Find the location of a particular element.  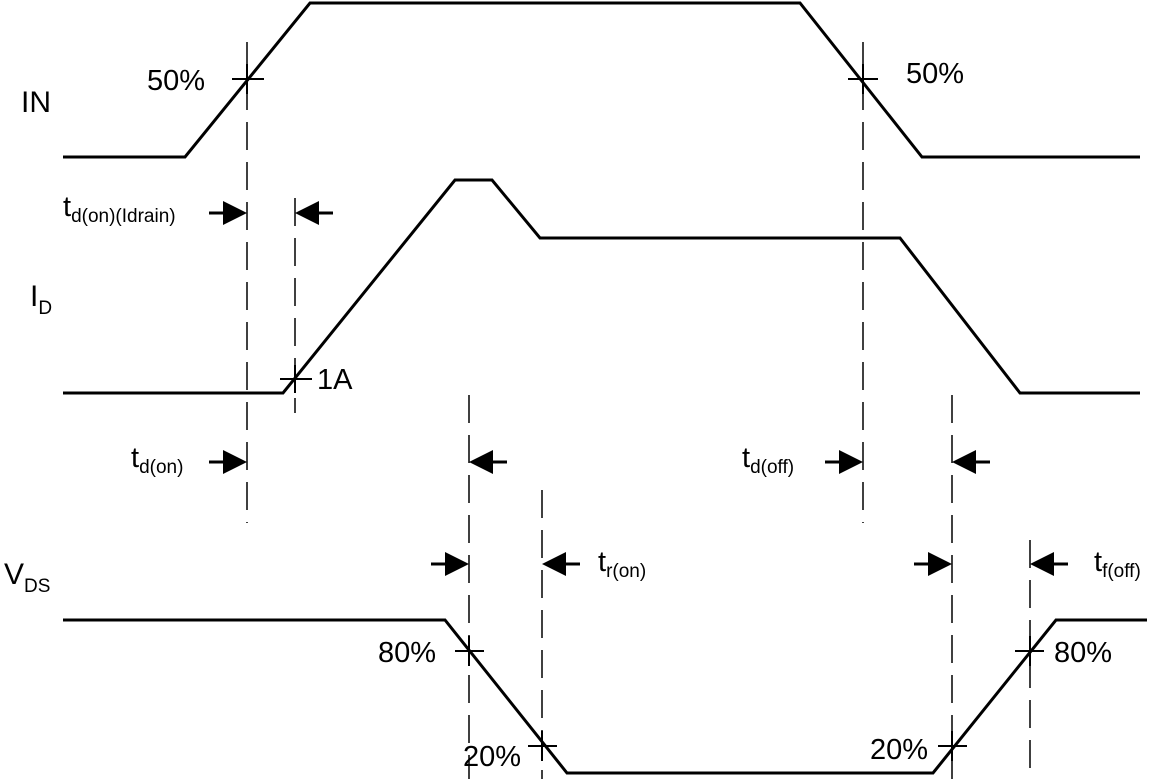

td-on-idrain-label-main: t is located at coordinates (67, 207).